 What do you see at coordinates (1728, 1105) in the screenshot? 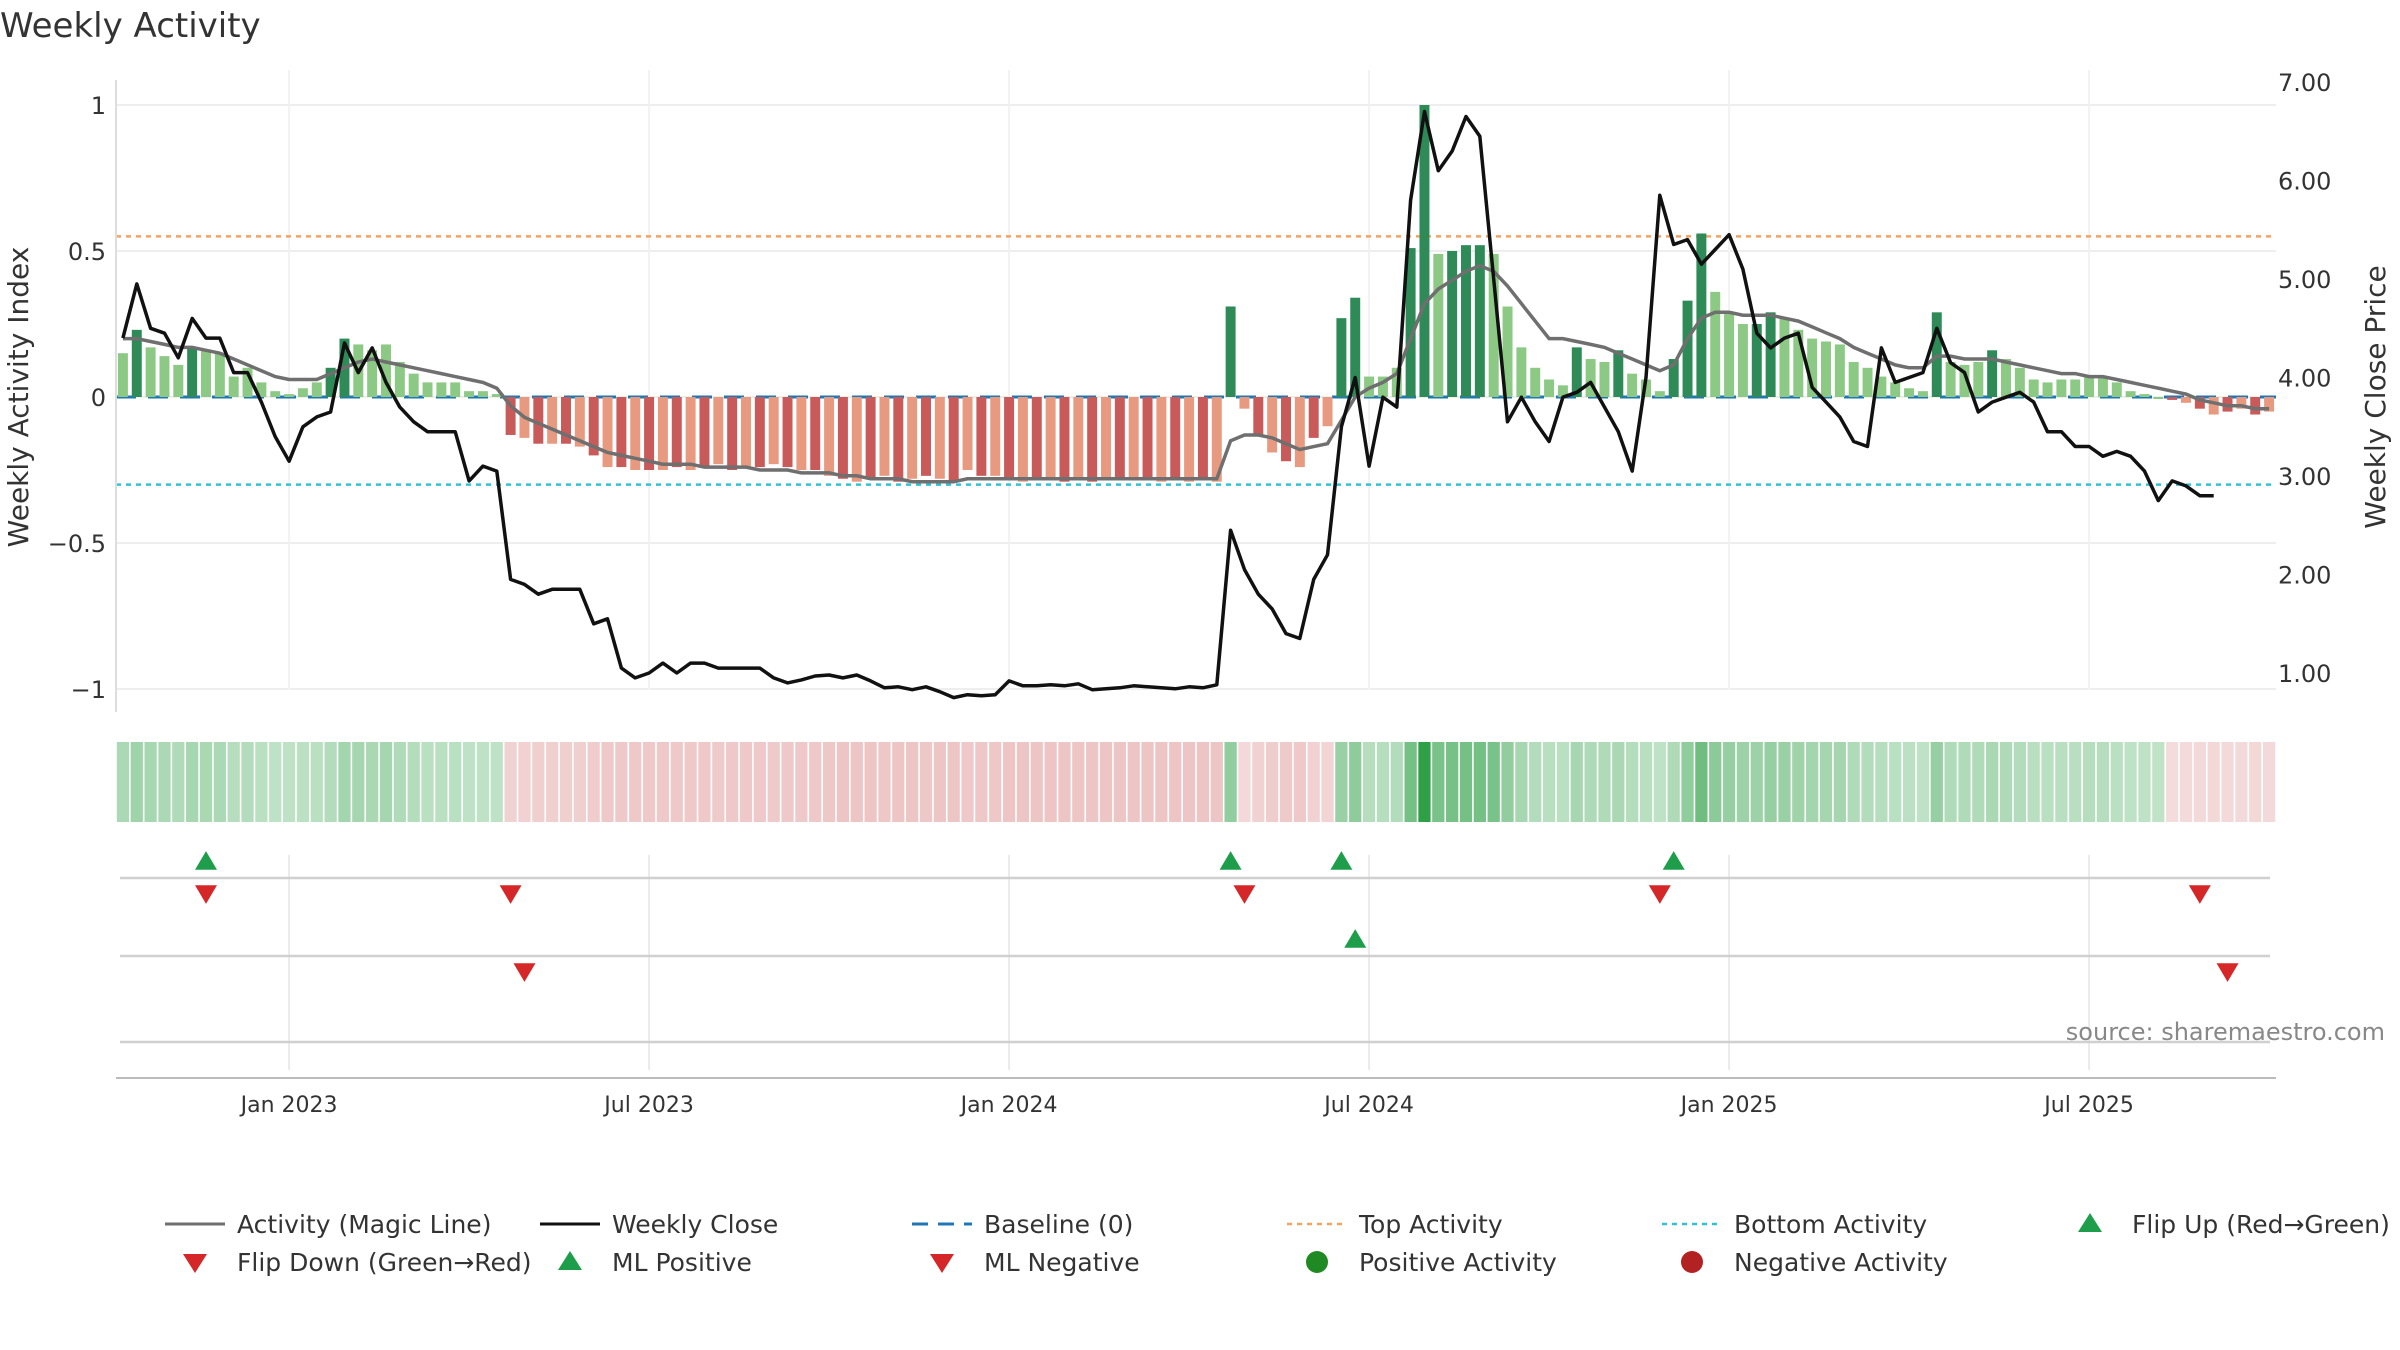
I see `x-tick-label: Jan 2025` at bounding box center [1728, 1105].